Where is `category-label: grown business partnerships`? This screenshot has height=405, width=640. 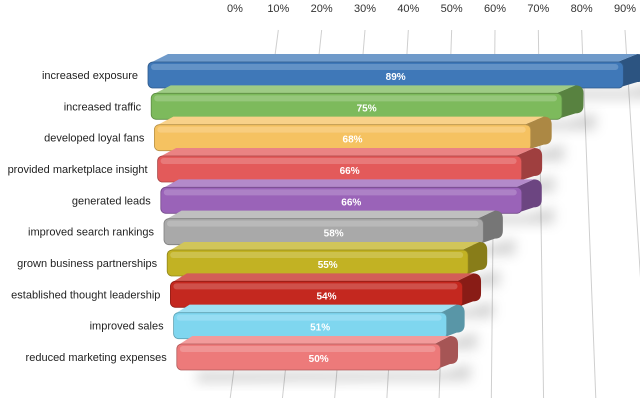
category-label: grown business partnerships is located at coordinates (87, 264).